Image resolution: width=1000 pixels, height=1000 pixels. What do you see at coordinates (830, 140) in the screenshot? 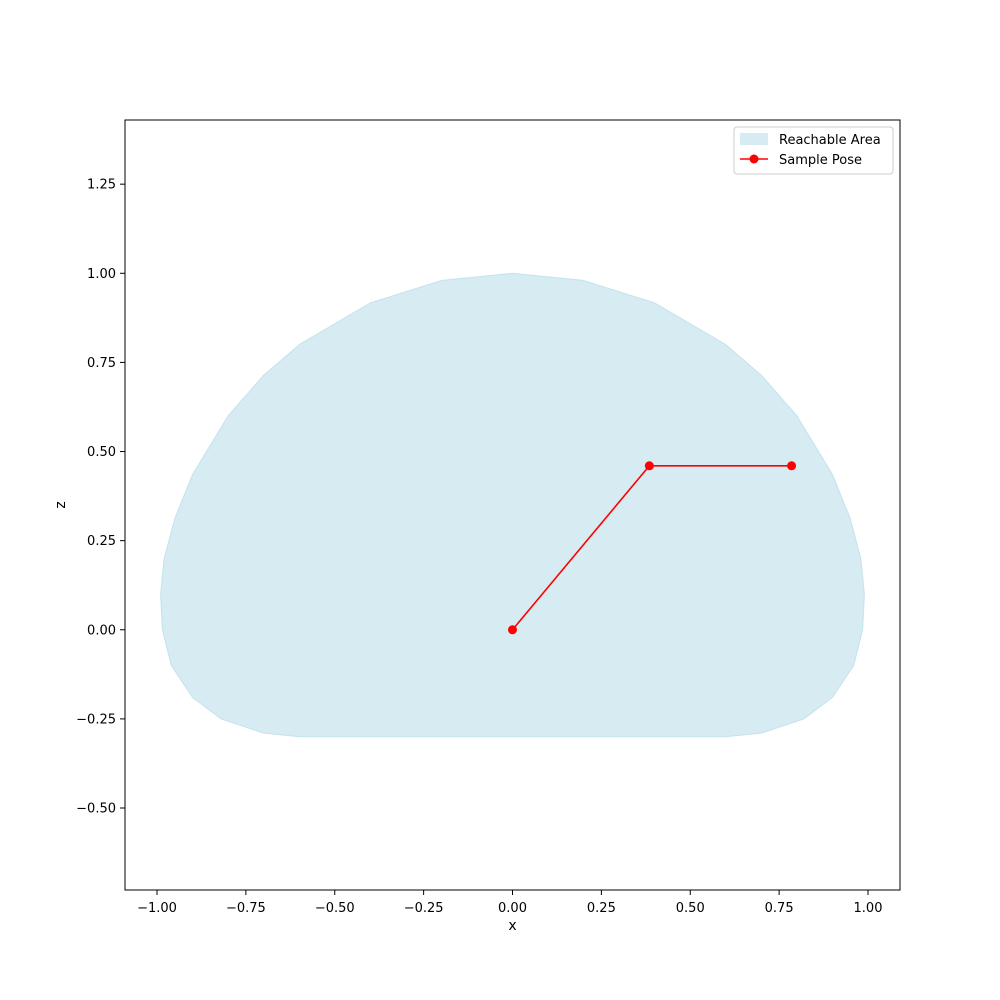
I see `legend-label-reachable-area: Reachable Area` at bounding box center [830, 140].